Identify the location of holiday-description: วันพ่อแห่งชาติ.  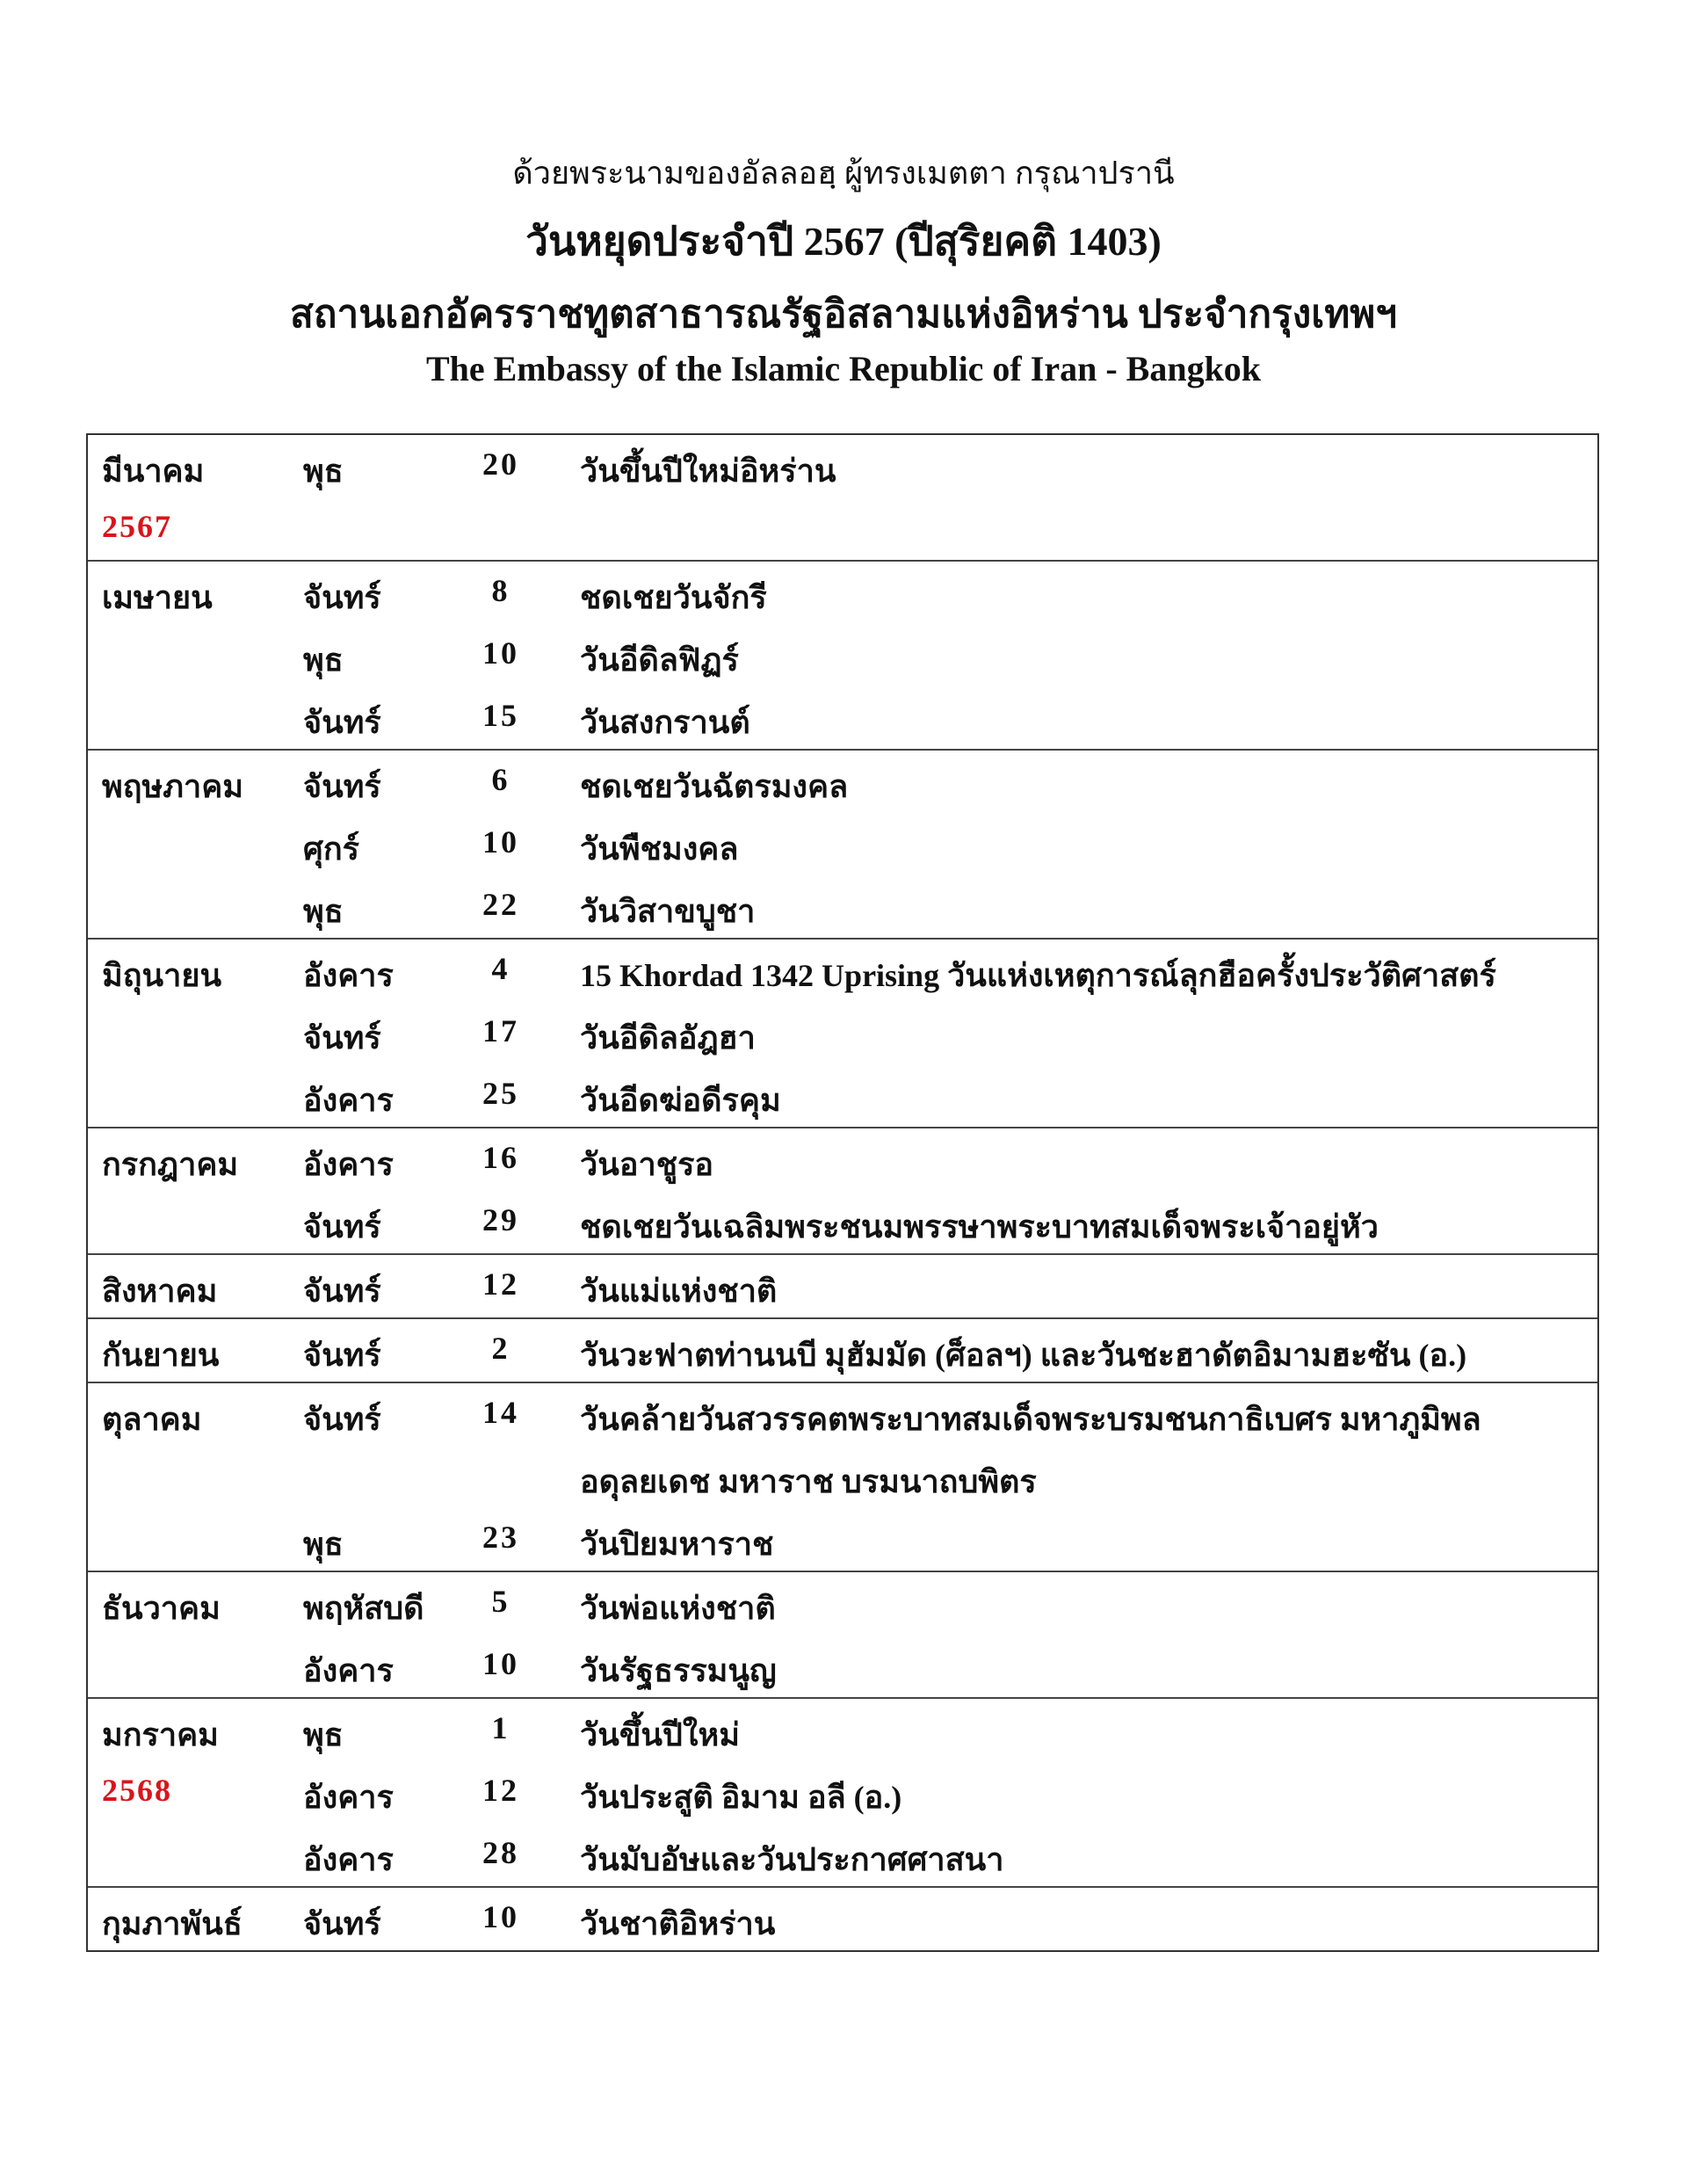
(678, 1608).